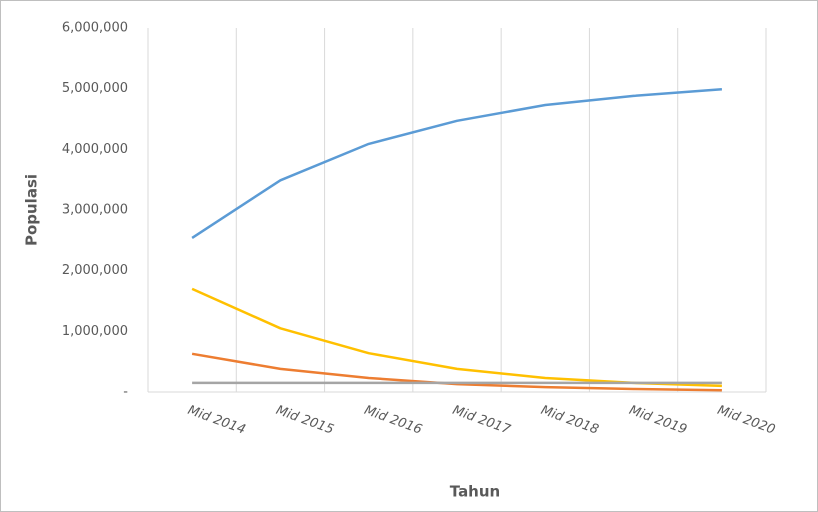  What do you see at coordinates (125, 392) in the screenshot?
I see `y-tick-label: -` at bounding box center [125, 392].